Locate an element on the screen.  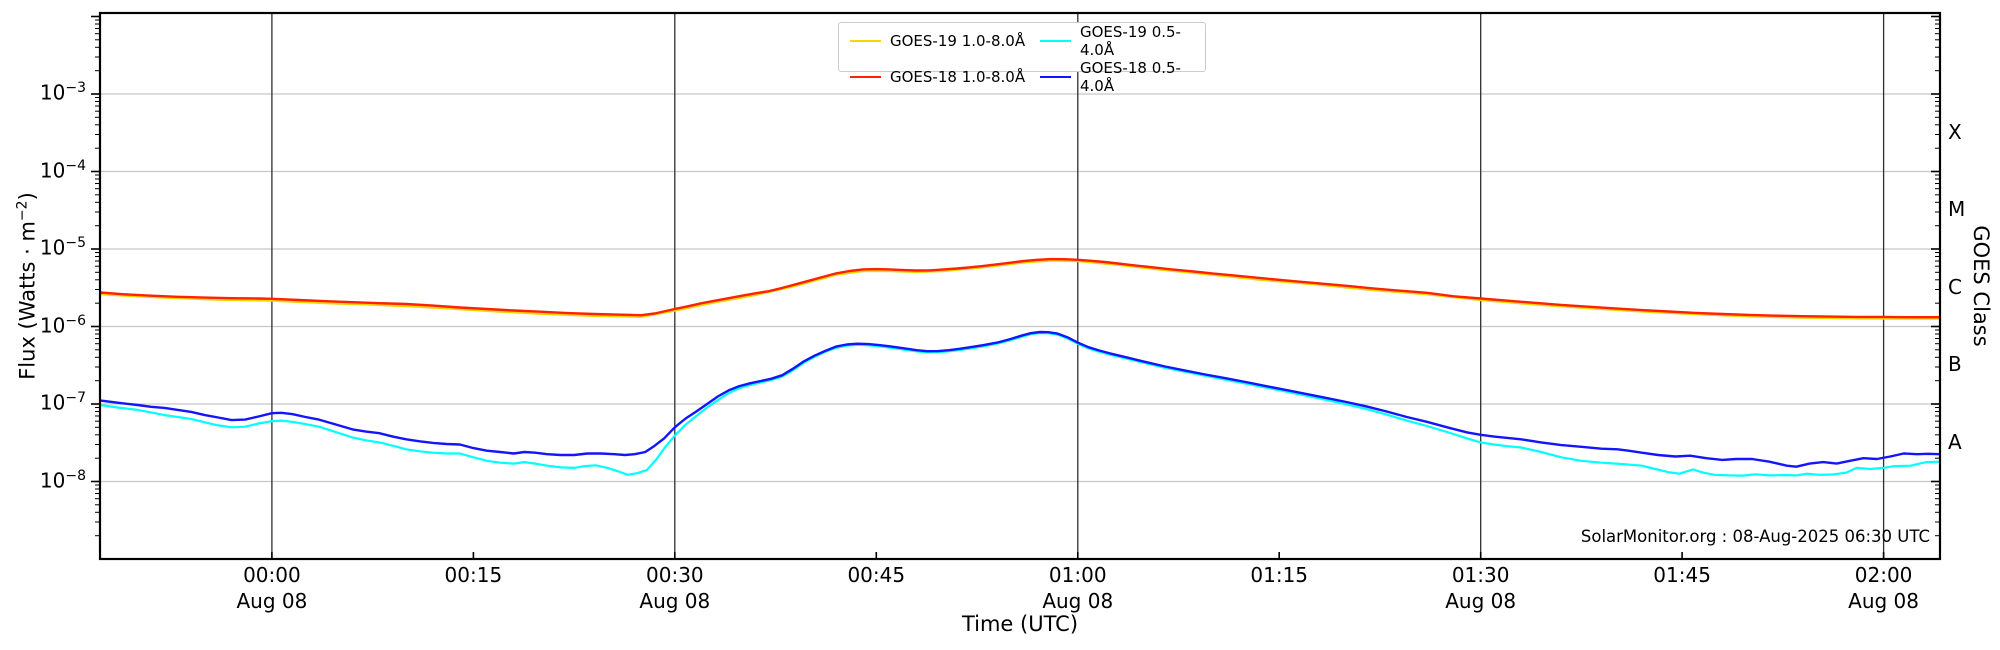
y-tick-exponent: −8 is located at coordinates (75, 475).